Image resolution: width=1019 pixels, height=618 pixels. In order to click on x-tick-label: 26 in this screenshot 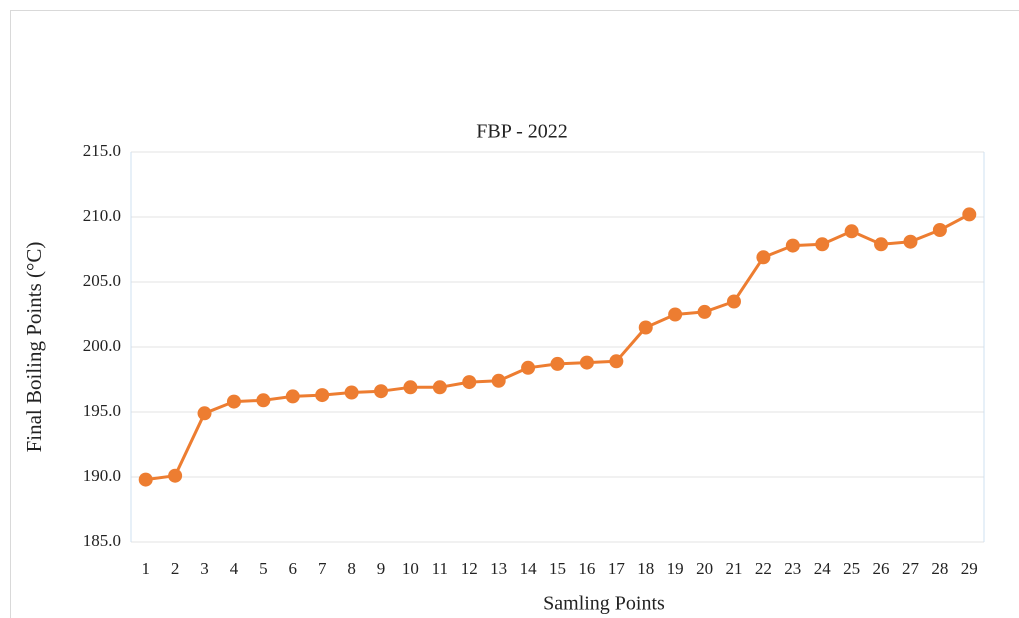, I will do `click(881, 568)`.